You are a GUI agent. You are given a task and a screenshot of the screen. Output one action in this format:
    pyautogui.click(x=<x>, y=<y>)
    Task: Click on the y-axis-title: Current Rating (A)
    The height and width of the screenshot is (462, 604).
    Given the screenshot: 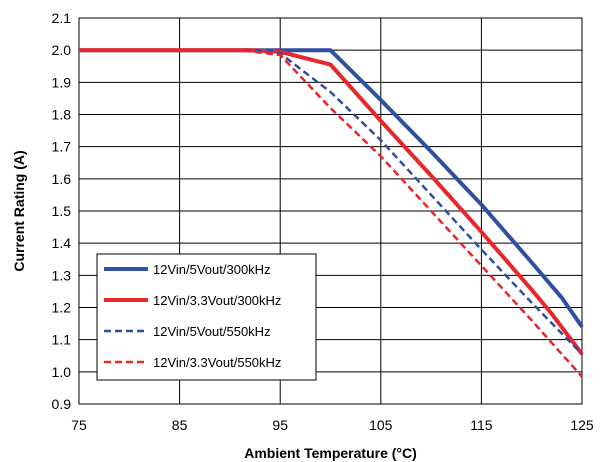 What is the action you would take?
    pyautogui.click(x=19, y=210)
    